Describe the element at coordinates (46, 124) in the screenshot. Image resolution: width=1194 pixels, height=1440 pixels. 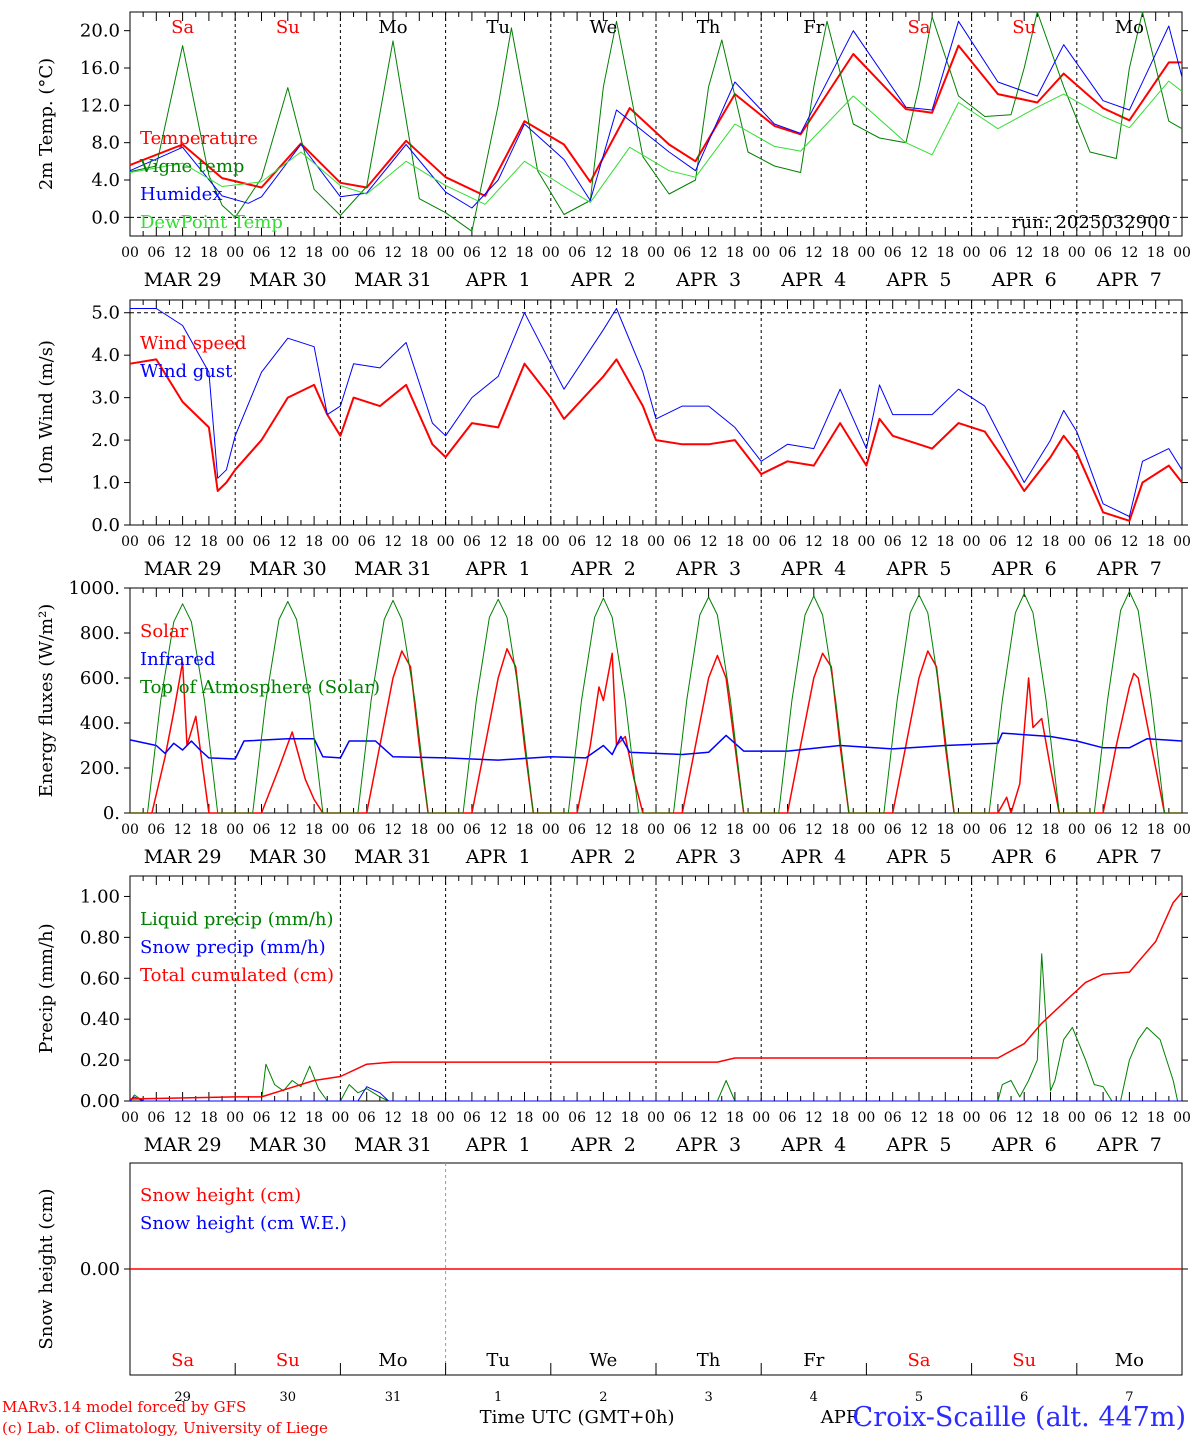
I see `y-axis-label: 2m Temp. (°C)` at that location.